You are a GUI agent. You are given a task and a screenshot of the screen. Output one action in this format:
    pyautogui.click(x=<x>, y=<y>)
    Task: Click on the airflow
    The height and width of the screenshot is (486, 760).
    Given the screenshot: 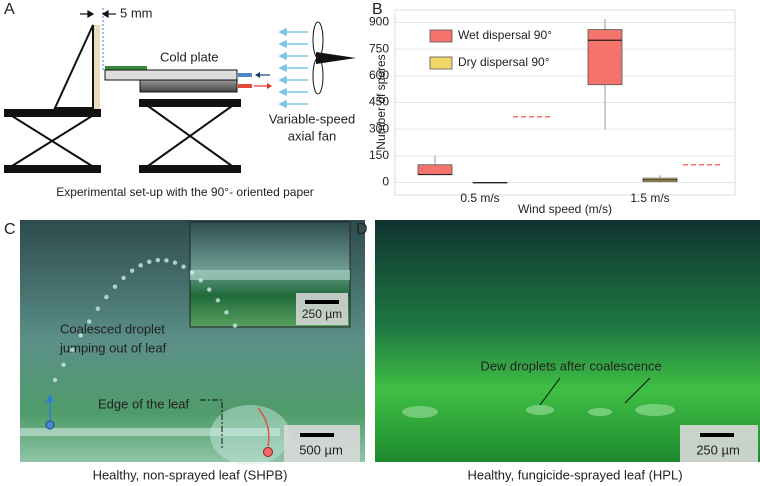 What is the action you would take?
    pyautogui.click(x=293, y=68)
    